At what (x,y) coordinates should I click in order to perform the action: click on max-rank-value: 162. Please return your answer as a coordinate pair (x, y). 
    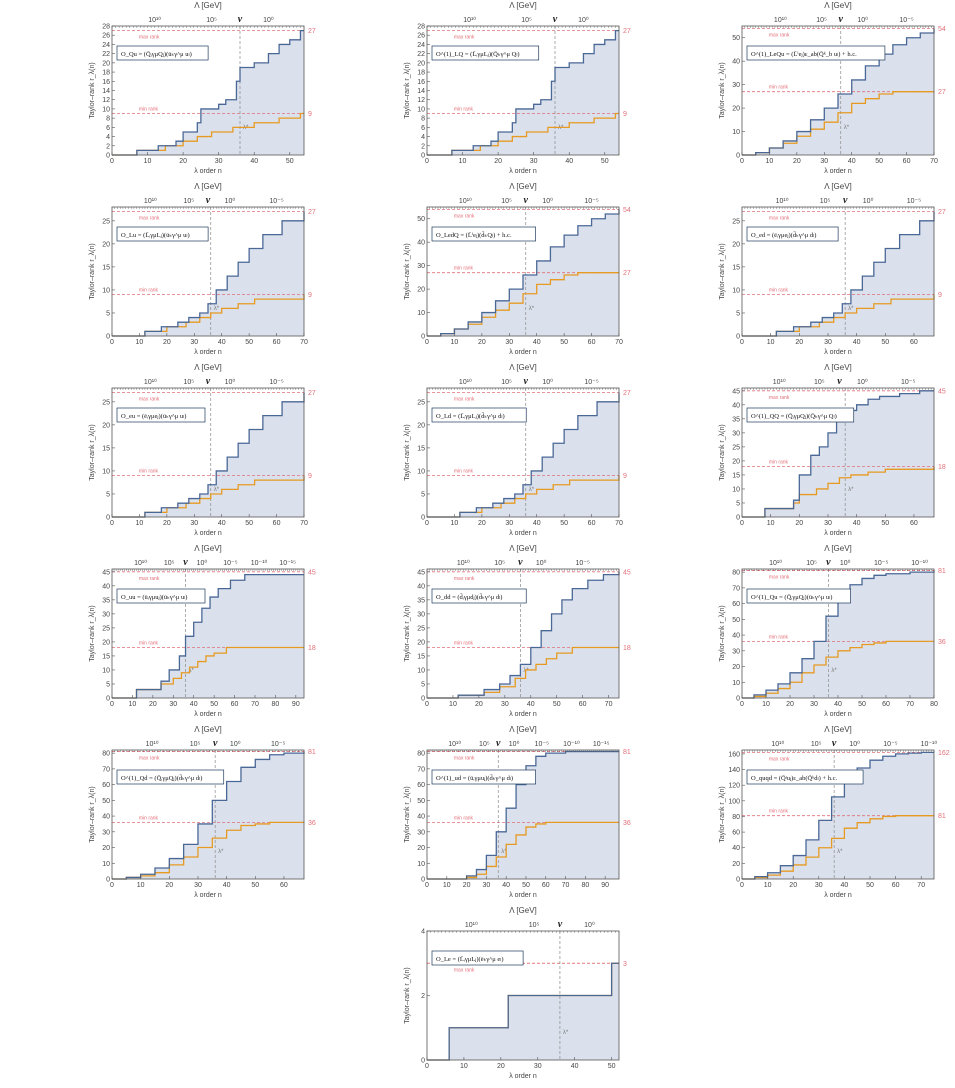
    Looking at the image, I should click on (944, 753).